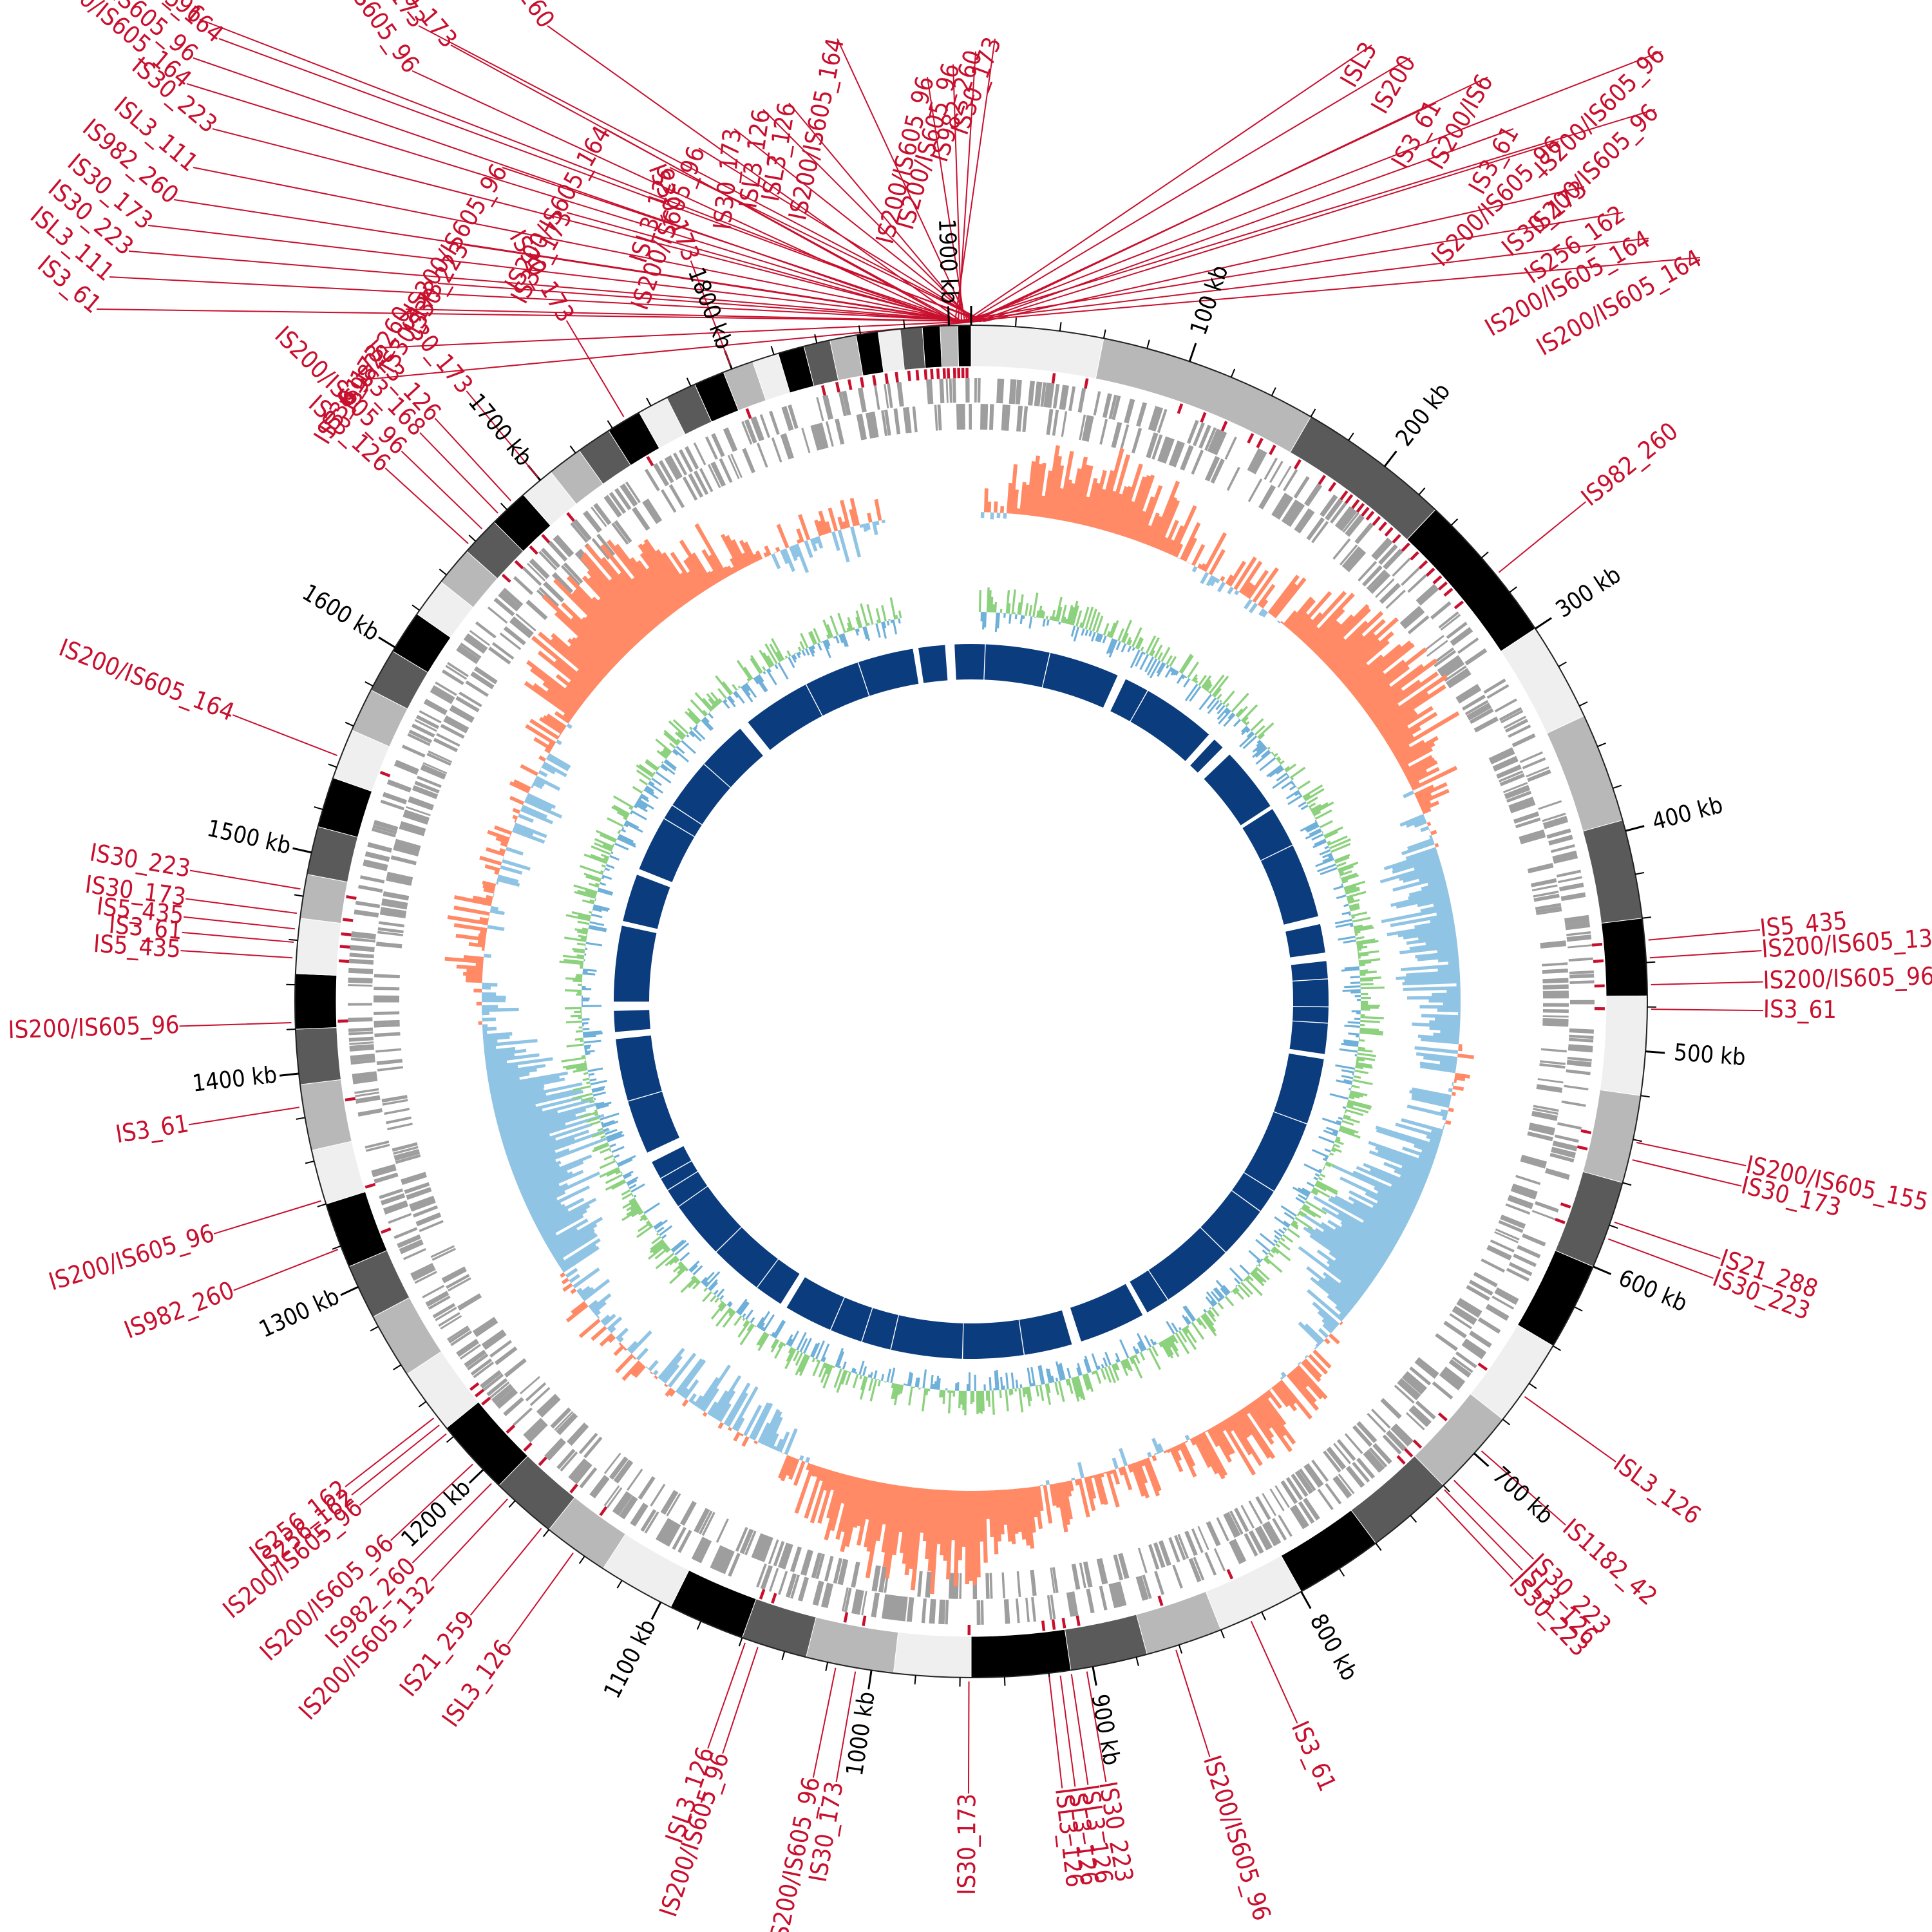 This screenshot has height=1932, width=1932. Describe the element at coordinates (933, 347) in the screenshot. I see `position-band` at that location.